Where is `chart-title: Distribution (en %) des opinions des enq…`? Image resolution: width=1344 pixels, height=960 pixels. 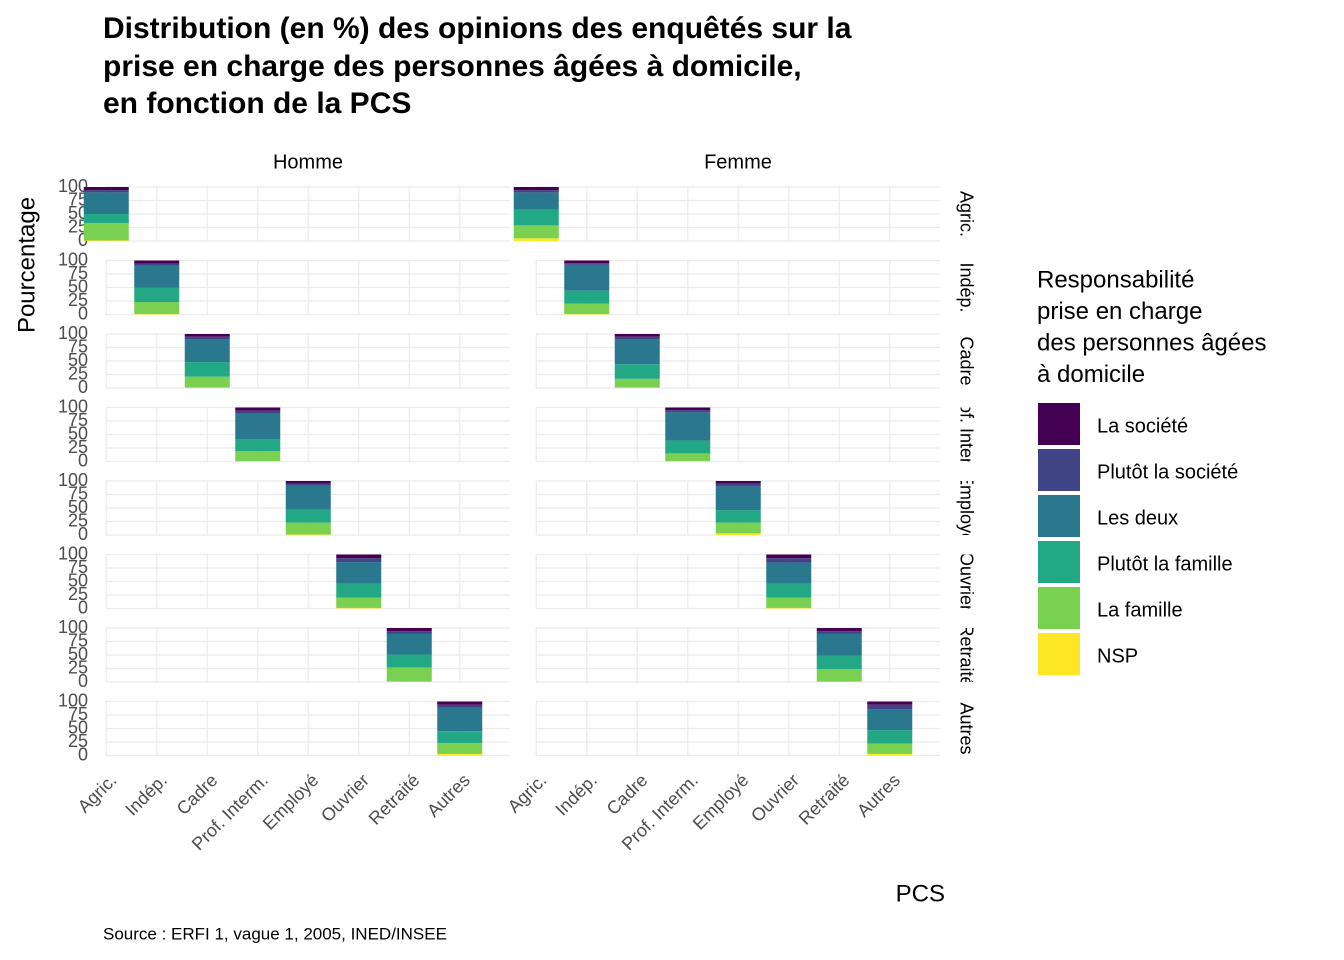 chart-title: Distribution (en %) des opinions des enq… is located at coordinates (477, 28).